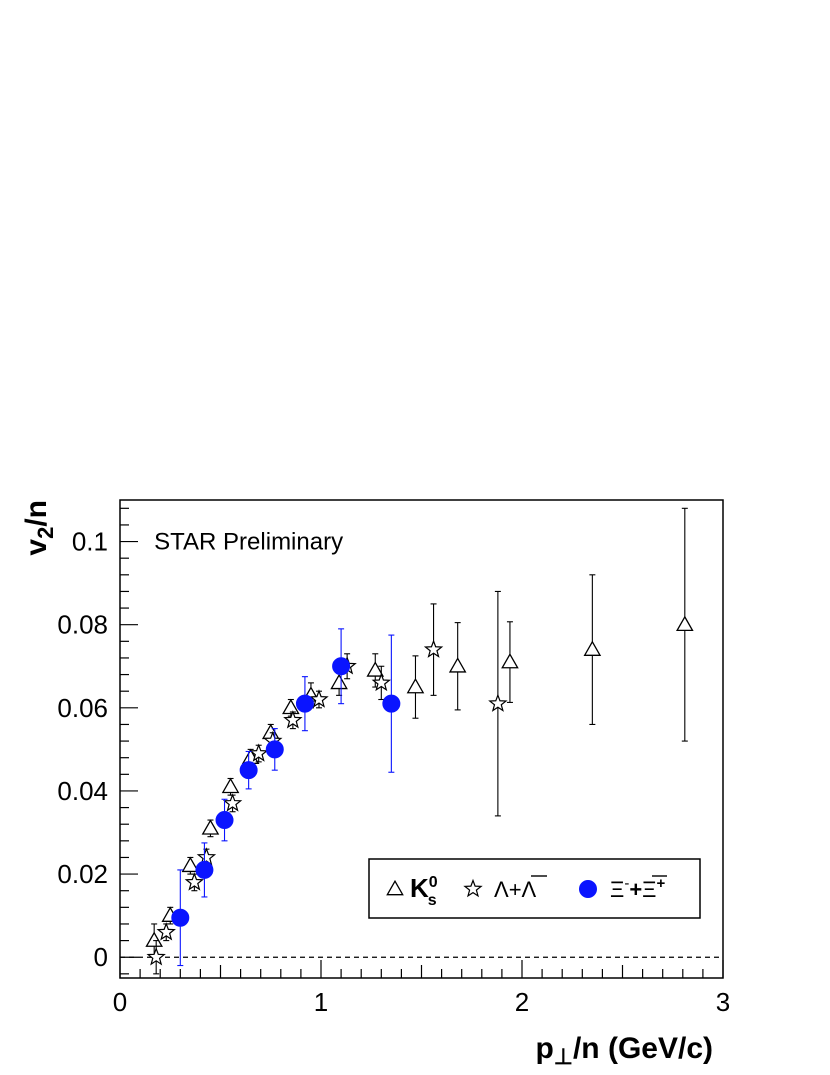  What do you see at coordinates (321, 1002) in the screenshot?
I see `x-tick-label: 1` at bounding box center [321, 1002].